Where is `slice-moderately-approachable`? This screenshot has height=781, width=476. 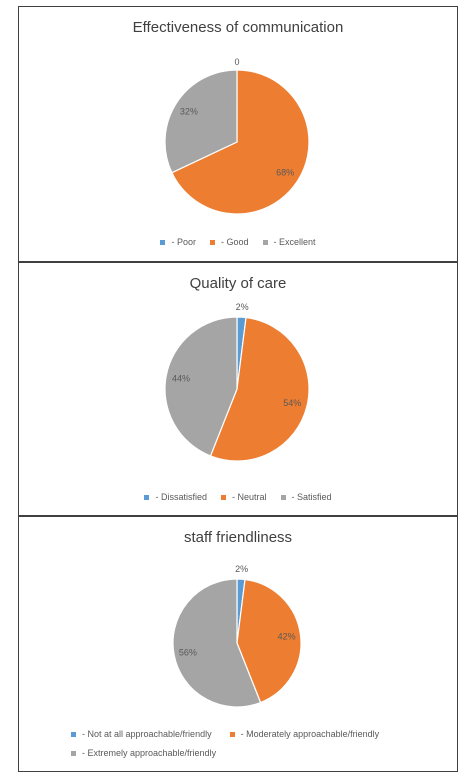 slice-moderately-approachable is located at coordinates (269, 641).